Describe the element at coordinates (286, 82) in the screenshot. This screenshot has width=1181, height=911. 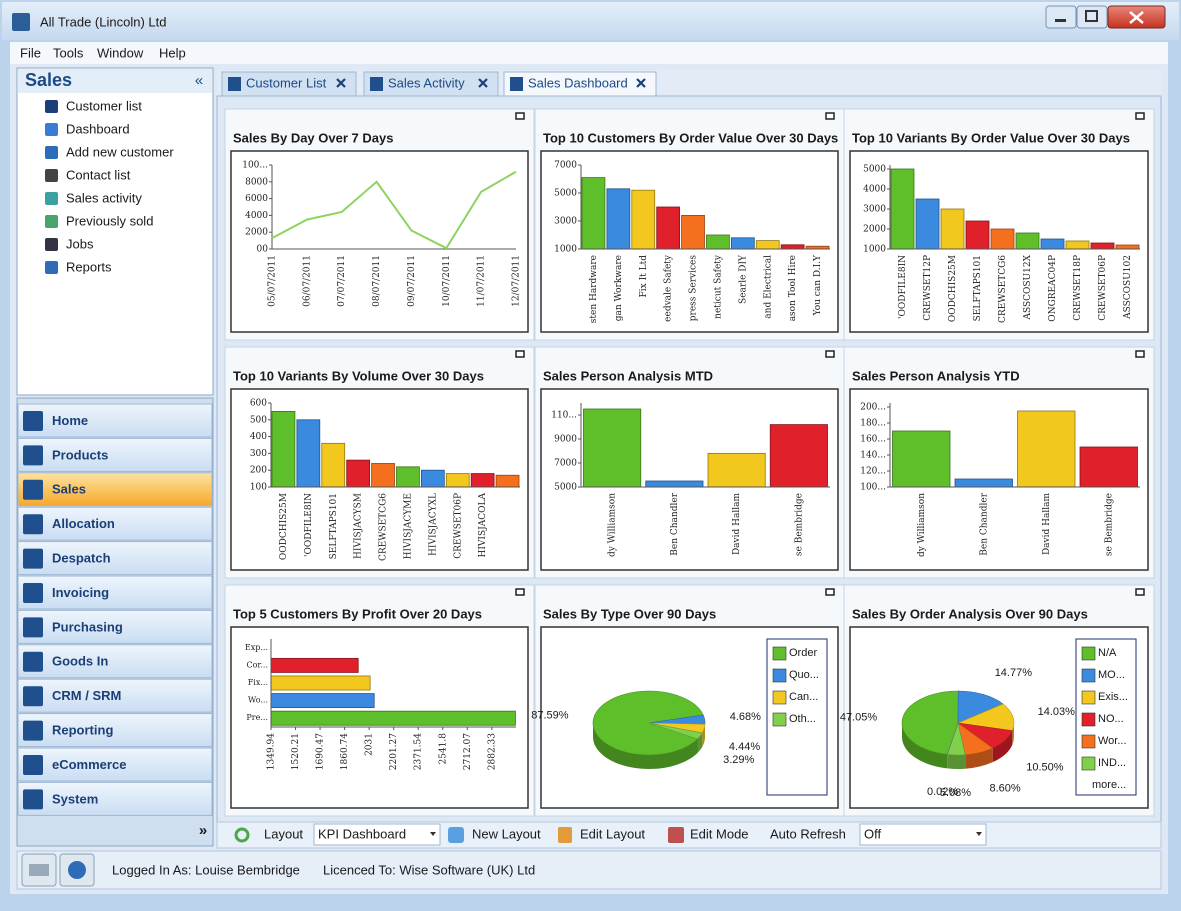
I see `tab-label: Customer List` at that location.